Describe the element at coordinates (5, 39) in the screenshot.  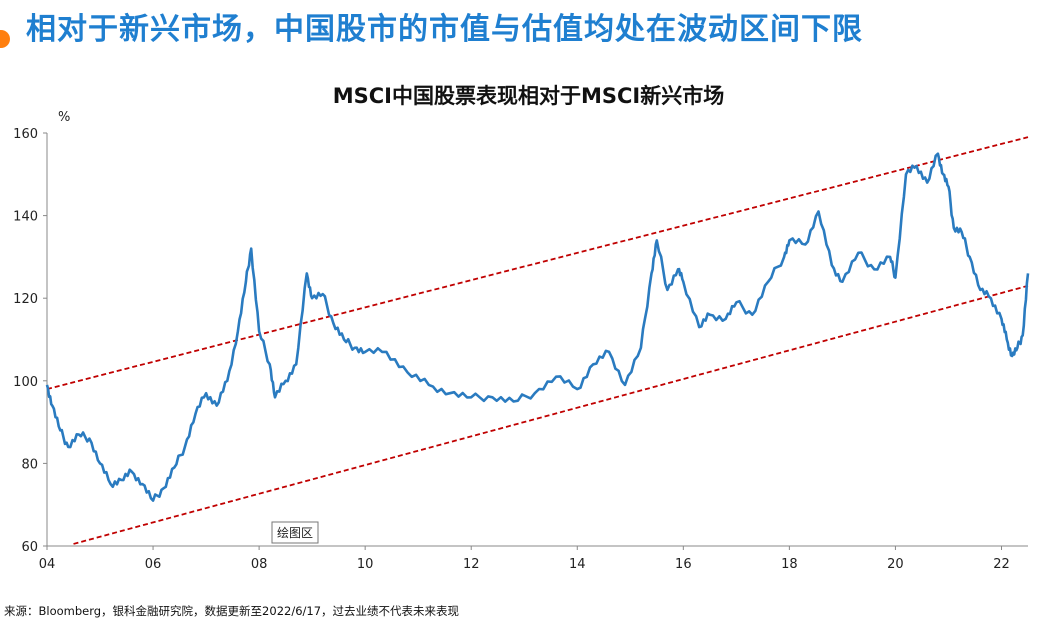
I see `title-bullet` at that location.